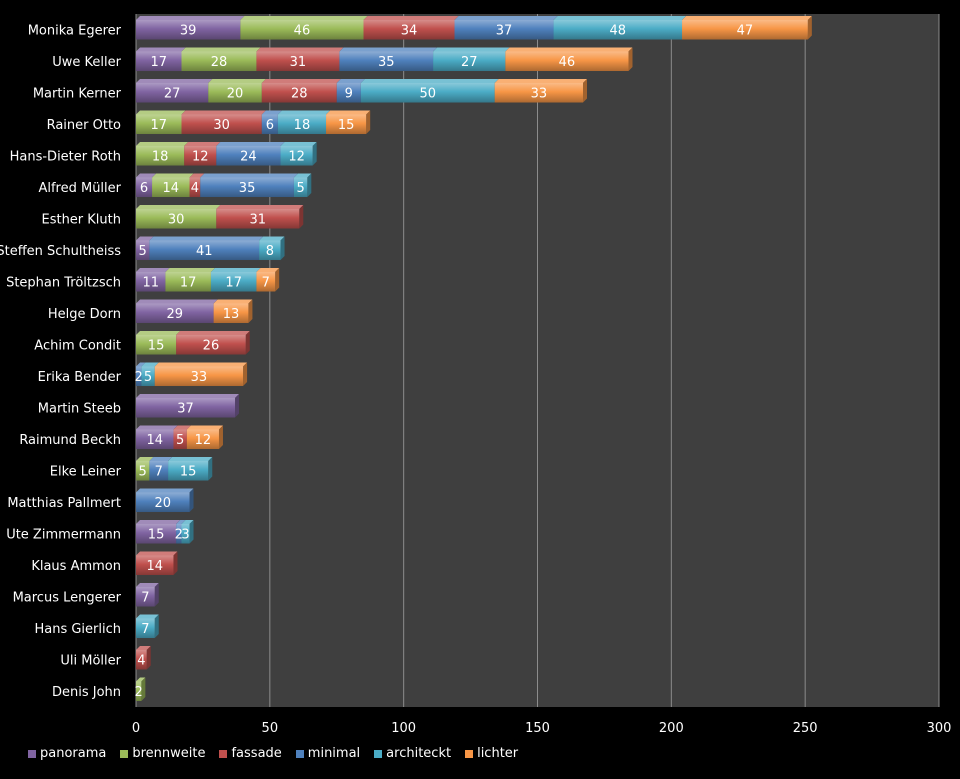 Image resolution: width=960 pixels, height=779 pixels. Describe the element at coordinates (144, 188) in the screenshot. I see `data-label: 6` at that location.